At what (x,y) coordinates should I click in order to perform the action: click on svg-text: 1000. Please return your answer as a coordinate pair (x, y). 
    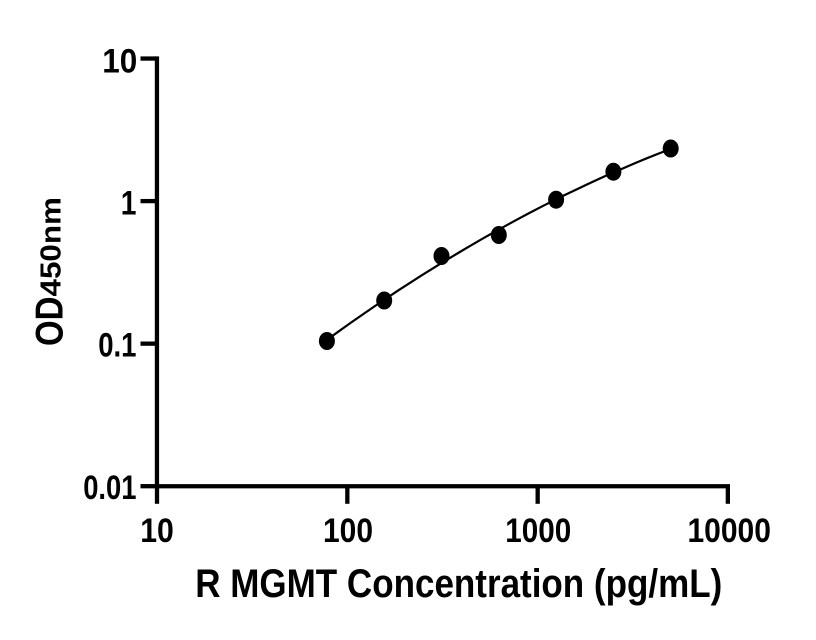
    Looking at the image, I should click on (538, 531).